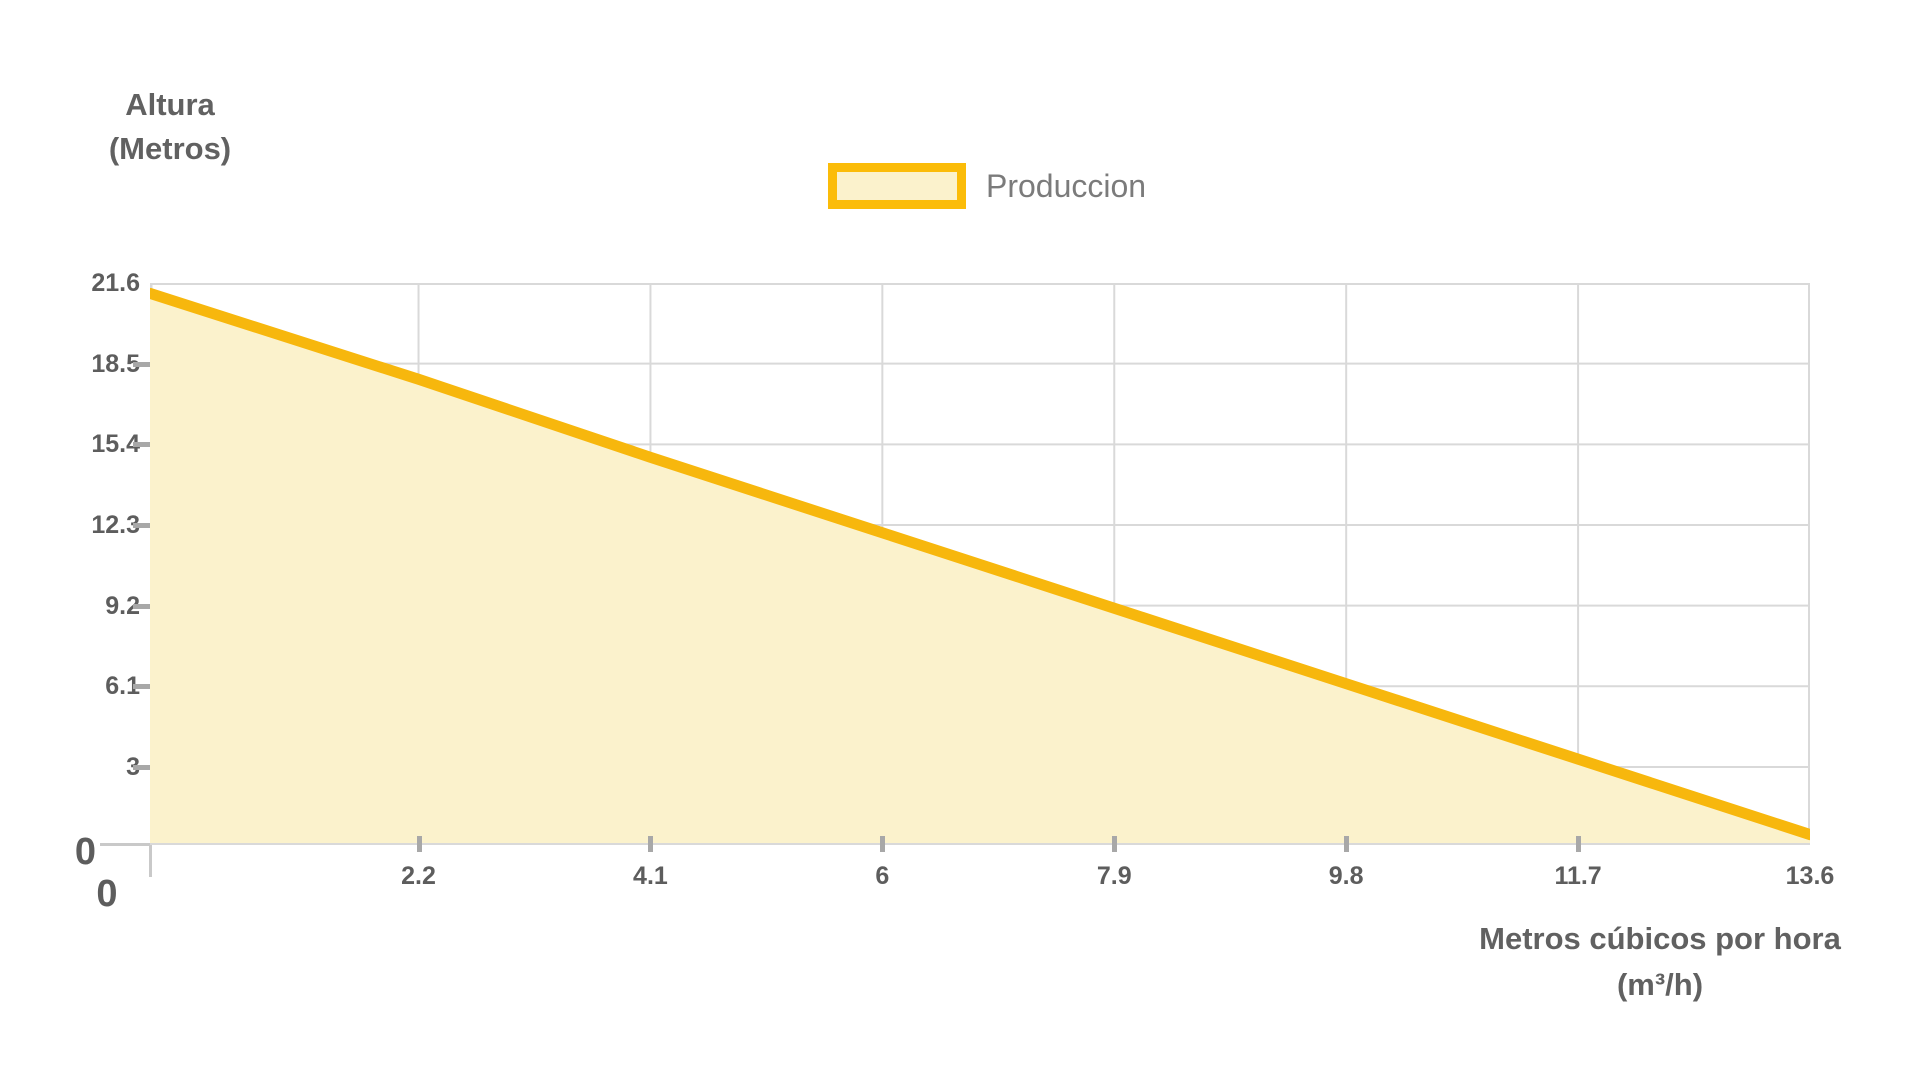 Image resolution: width=1920 pixels, height=1080 pixels. What do you see at coordinates (150, 861) in the screenshot?
I see `origin-x-tick-line` at bounding box center [150, 861].